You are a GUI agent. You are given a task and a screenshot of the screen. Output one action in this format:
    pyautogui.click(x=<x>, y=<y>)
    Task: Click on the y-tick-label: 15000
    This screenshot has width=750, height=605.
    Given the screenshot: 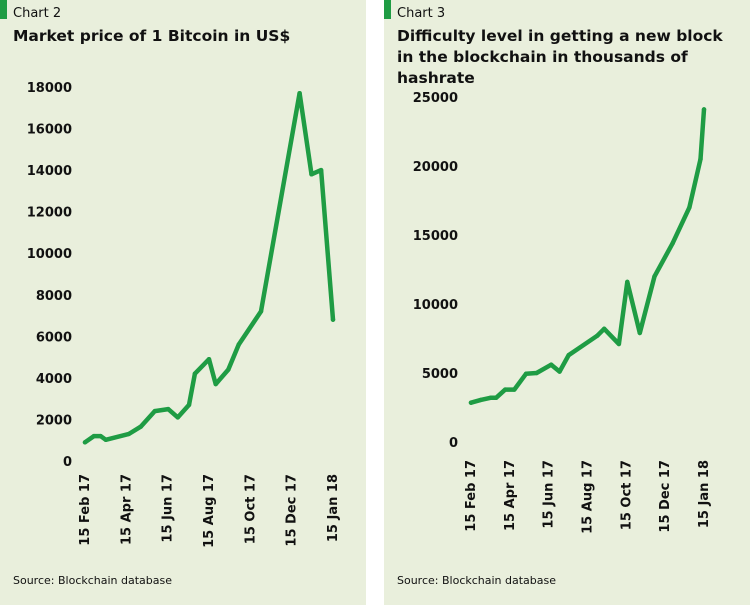 What is the action you would take?
    pyautogui.click(x=435, y=236)
    